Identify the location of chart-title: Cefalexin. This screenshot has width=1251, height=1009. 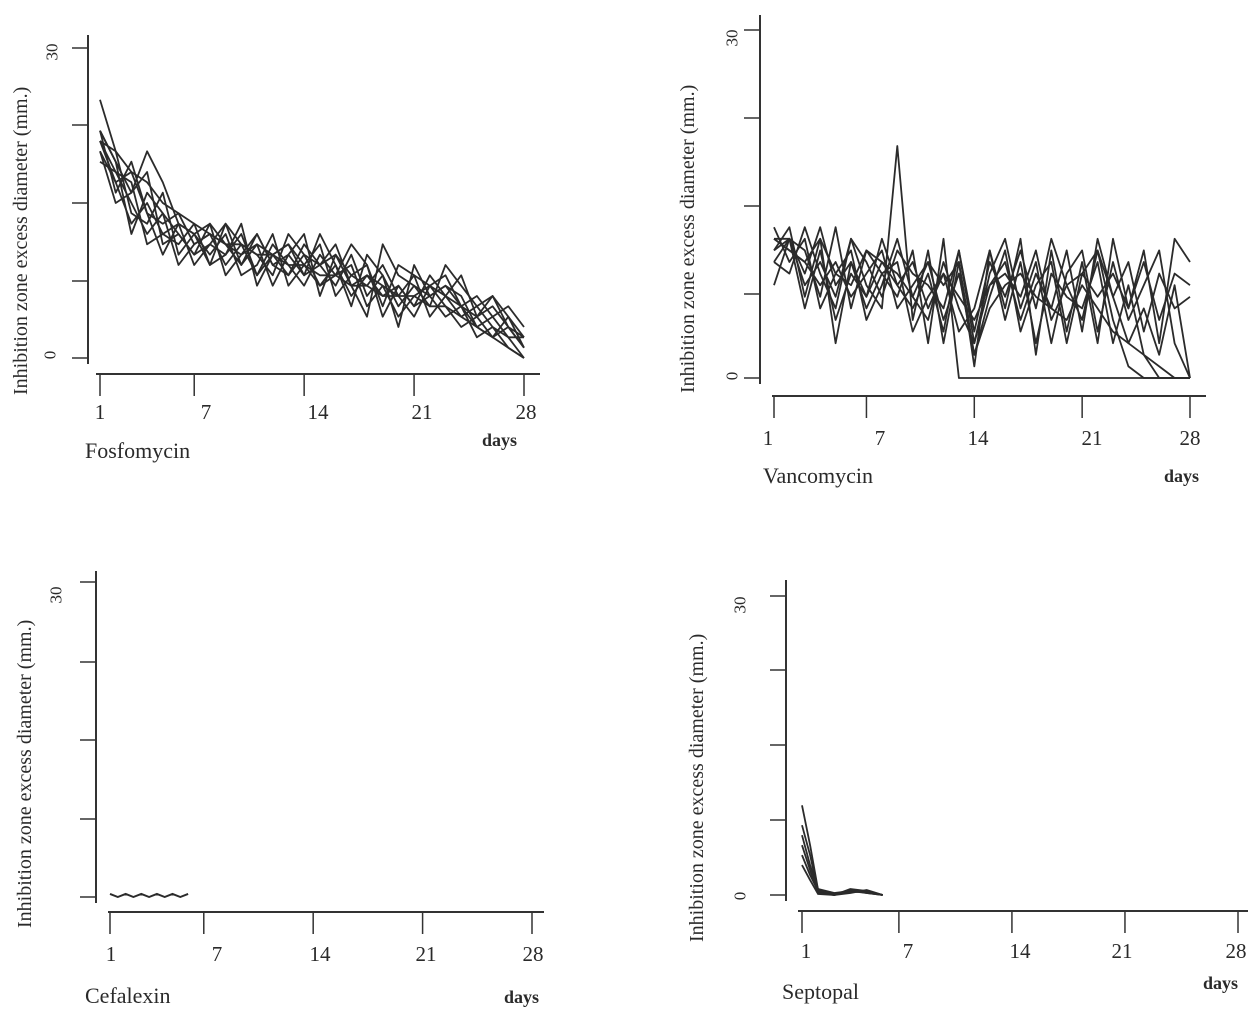
(128, 995).